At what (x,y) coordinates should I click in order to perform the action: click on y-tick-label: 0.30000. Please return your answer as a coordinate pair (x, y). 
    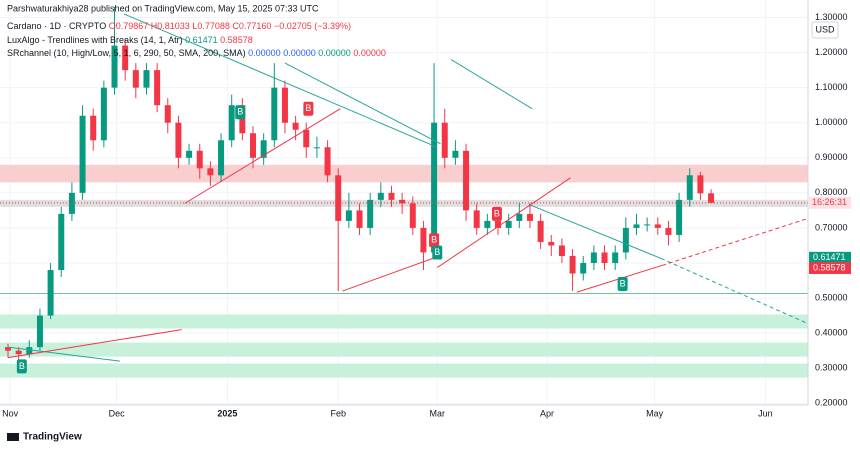
    Looking at the image, I should click on (831, 368).